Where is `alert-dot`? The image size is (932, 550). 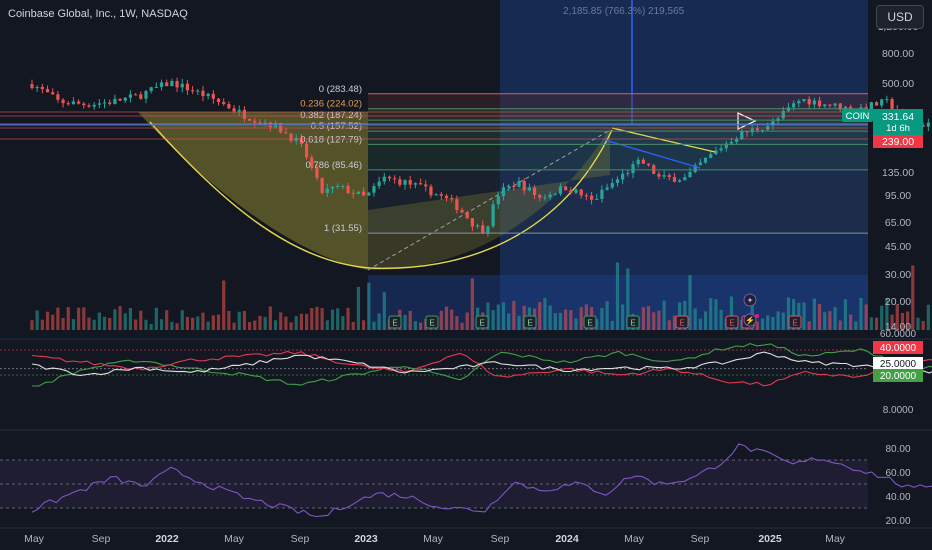 alert-dot is located at coordinates (757, 316).